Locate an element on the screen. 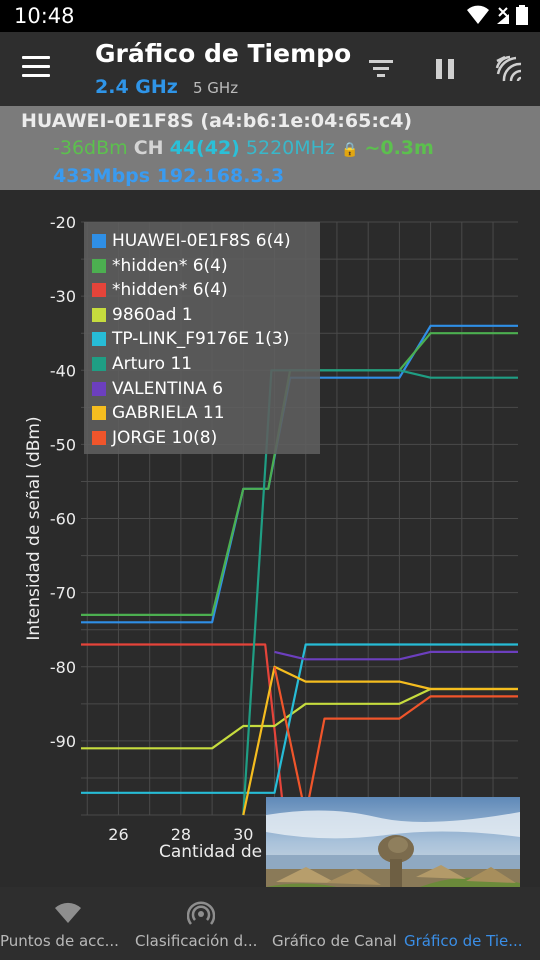  lock-icon: 🔒 is located at coordinates (349, 150).